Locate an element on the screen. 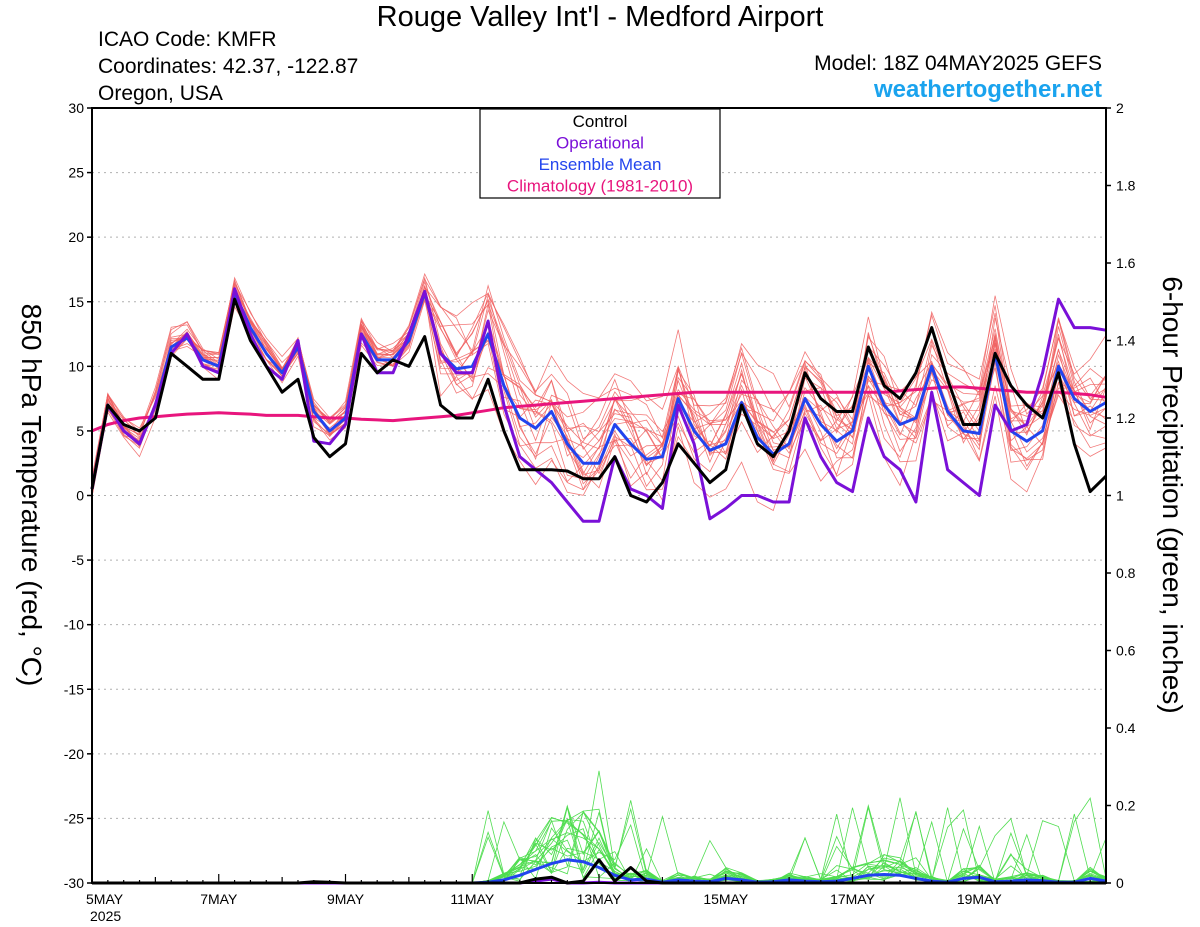 This screenshot has width=1200, height=927. y-tick-label: 10 is located at coordinates (76, 366).